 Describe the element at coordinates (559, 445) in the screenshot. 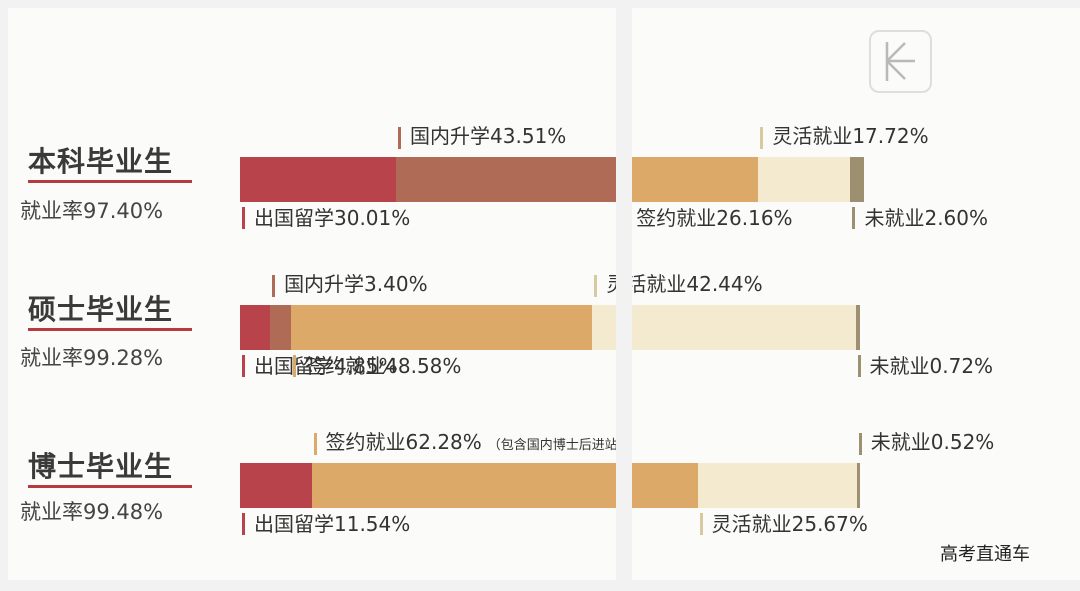

I see `segment-label-note: （包含国内博士后进站）` at that location.